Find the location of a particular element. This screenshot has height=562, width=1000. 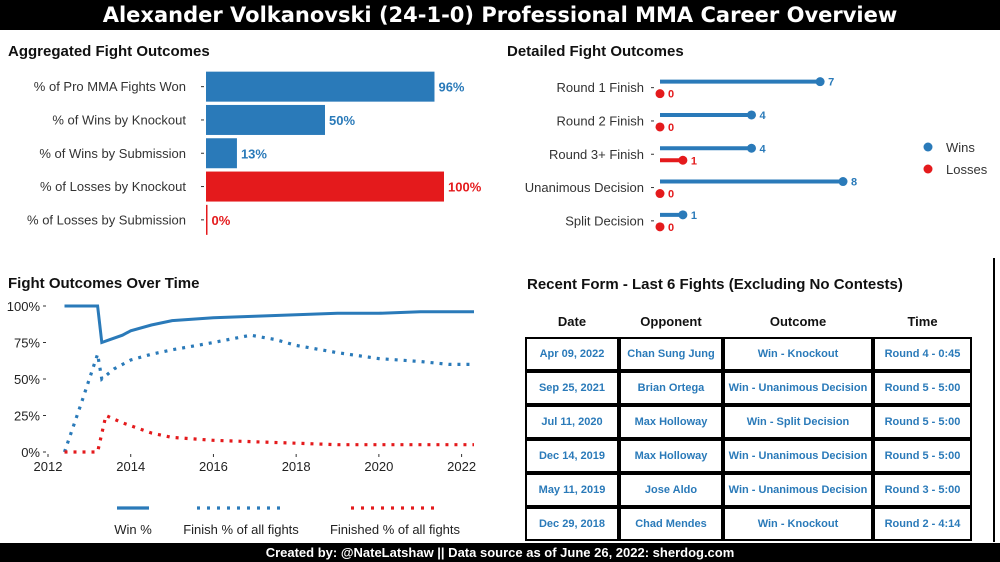

x-tick-label: 2020 is located at coordinates (378, 466).